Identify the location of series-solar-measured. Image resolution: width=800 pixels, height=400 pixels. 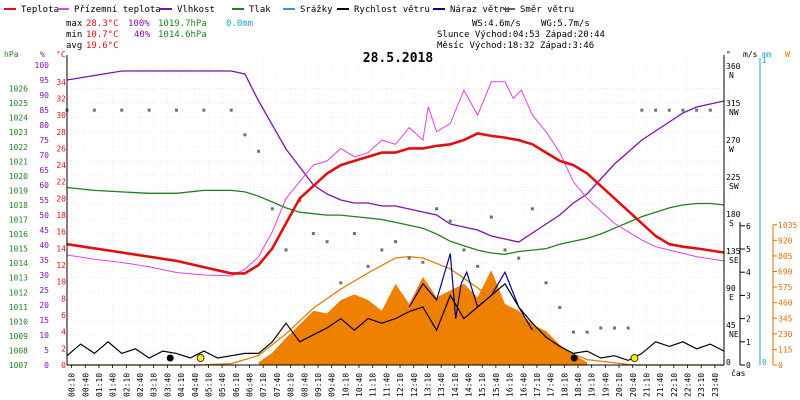
(423, 317).